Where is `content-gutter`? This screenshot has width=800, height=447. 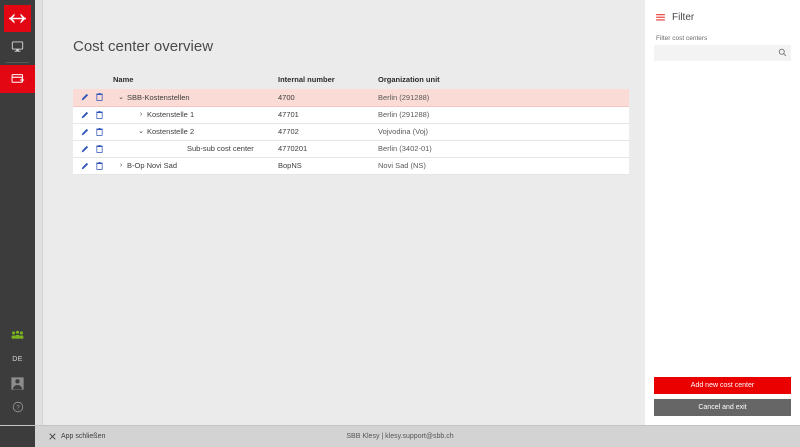 content-gutter is located at coordinates (39, 212).